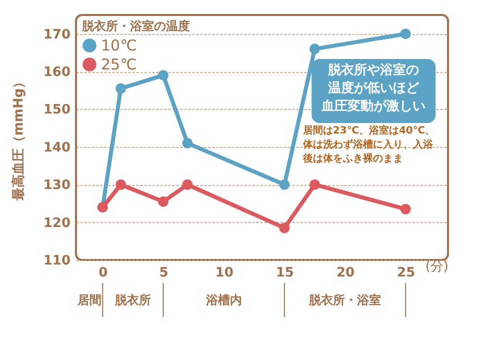 The width and height of the screenshot is (500, 345). What do you see at coordinates (223, 300) in the screenshot?
I see `text: 浴槽内` at bounding box center [223, 300].